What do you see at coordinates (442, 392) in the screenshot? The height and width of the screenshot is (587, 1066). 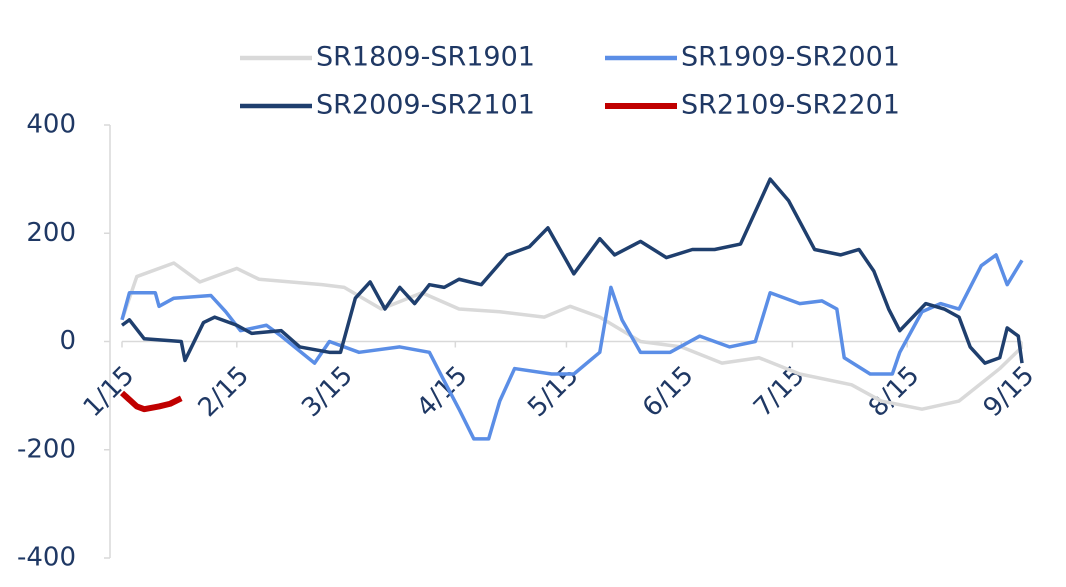 I see `x-tick-label: 4/15` at bounding box center [442, 392].